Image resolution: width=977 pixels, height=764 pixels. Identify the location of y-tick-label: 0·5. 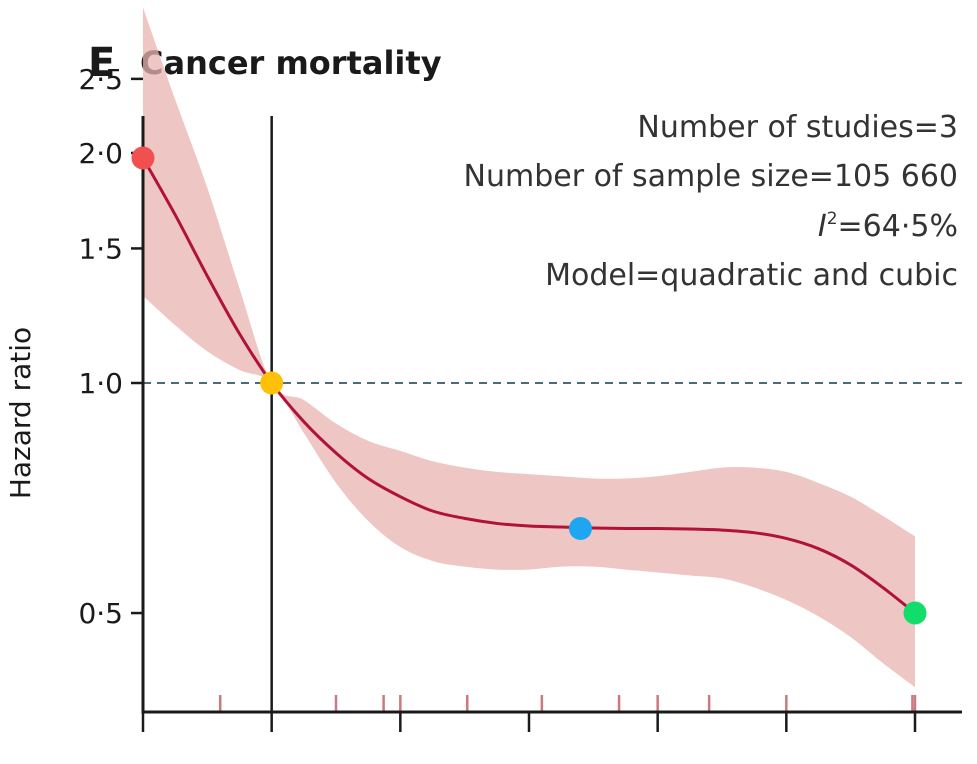
(100, 613).